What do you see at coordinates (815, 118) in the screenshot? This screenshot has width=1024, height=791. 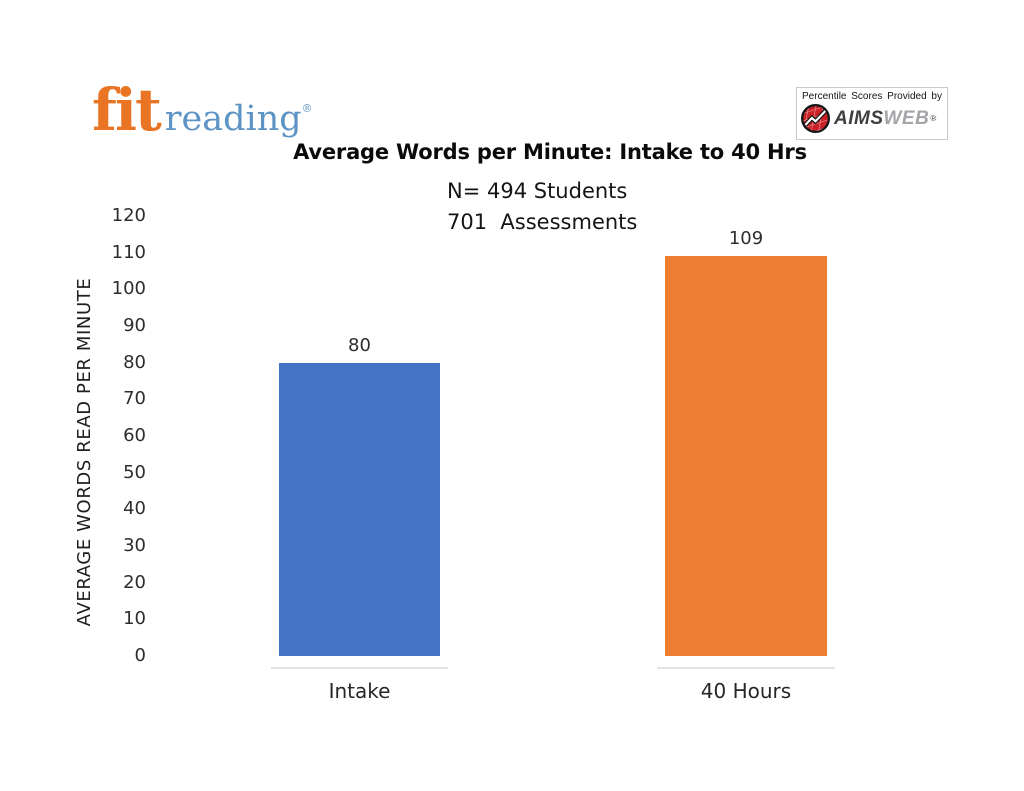 I see `trend-line-chart-icon` at bounding box center [815, 118].